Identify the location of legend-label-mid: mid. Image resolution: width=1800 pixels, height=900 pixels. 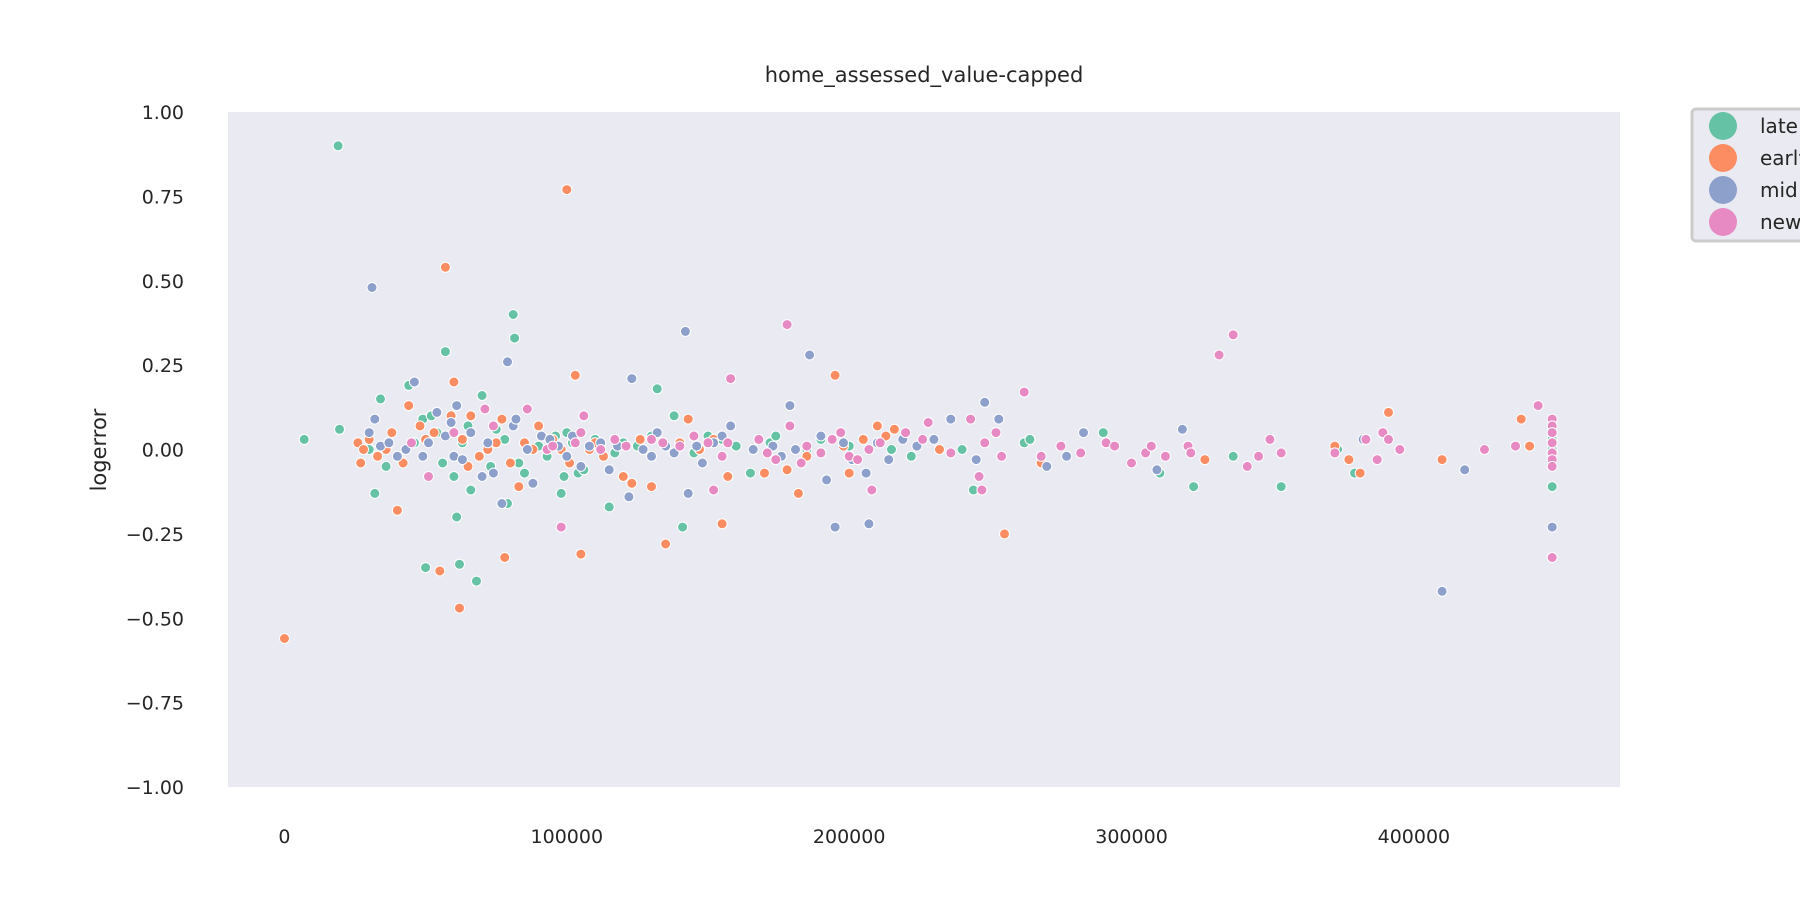
(1779, 190).